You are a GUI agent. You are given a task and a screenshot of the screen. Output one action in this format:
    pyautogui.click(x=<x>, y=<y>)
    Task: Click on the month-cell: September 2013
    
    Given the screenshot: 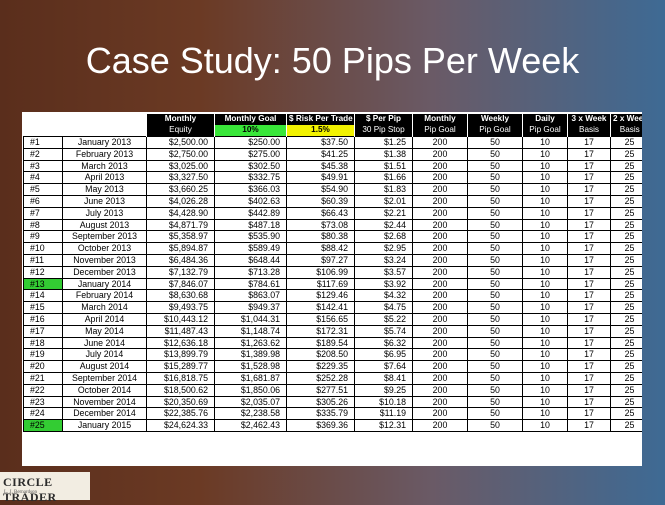 What is the action you would take?
    pyautogui.click(x=104, y=237)
    